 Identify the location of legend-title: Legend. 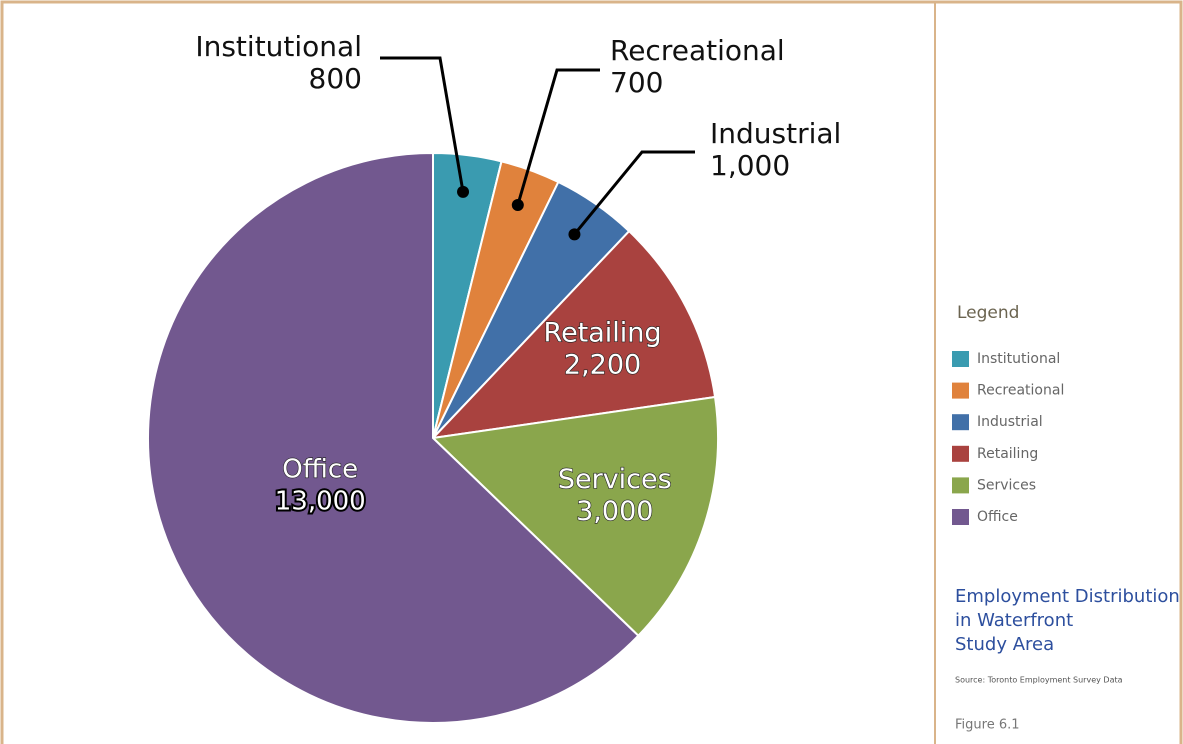
(988, 313).